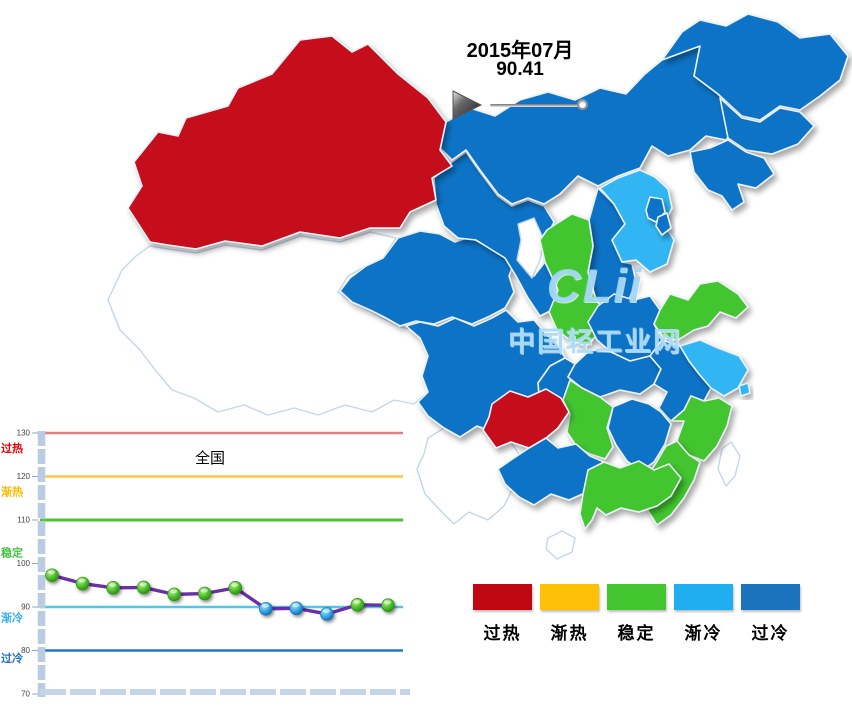 This screenshot has height=709, width=852. What do you see at coordinates (703, 597) in the screenshot?
I see `legend-swatch-cooling` at bounding box center [703, 597].